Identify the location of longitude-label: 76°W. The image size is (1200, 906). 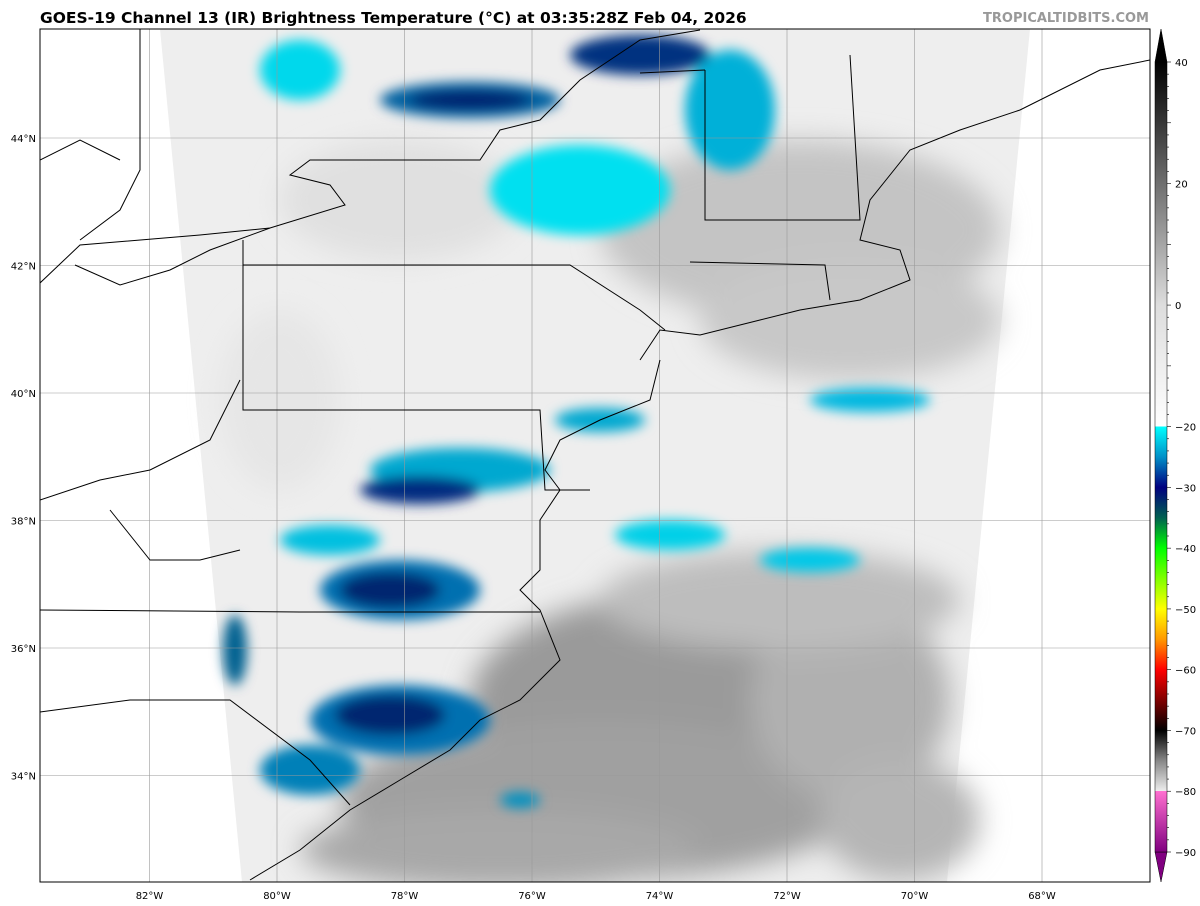
(532, 896).